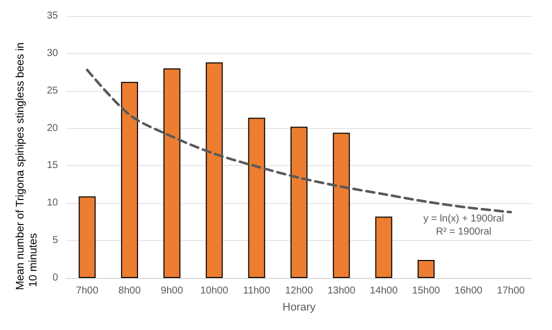 This screenshot has width=552, height=330. What do you see at coordinates (299, 308) in the screenshot?
I see `x-axis-title: Horary` at bounding box center [299, 308].